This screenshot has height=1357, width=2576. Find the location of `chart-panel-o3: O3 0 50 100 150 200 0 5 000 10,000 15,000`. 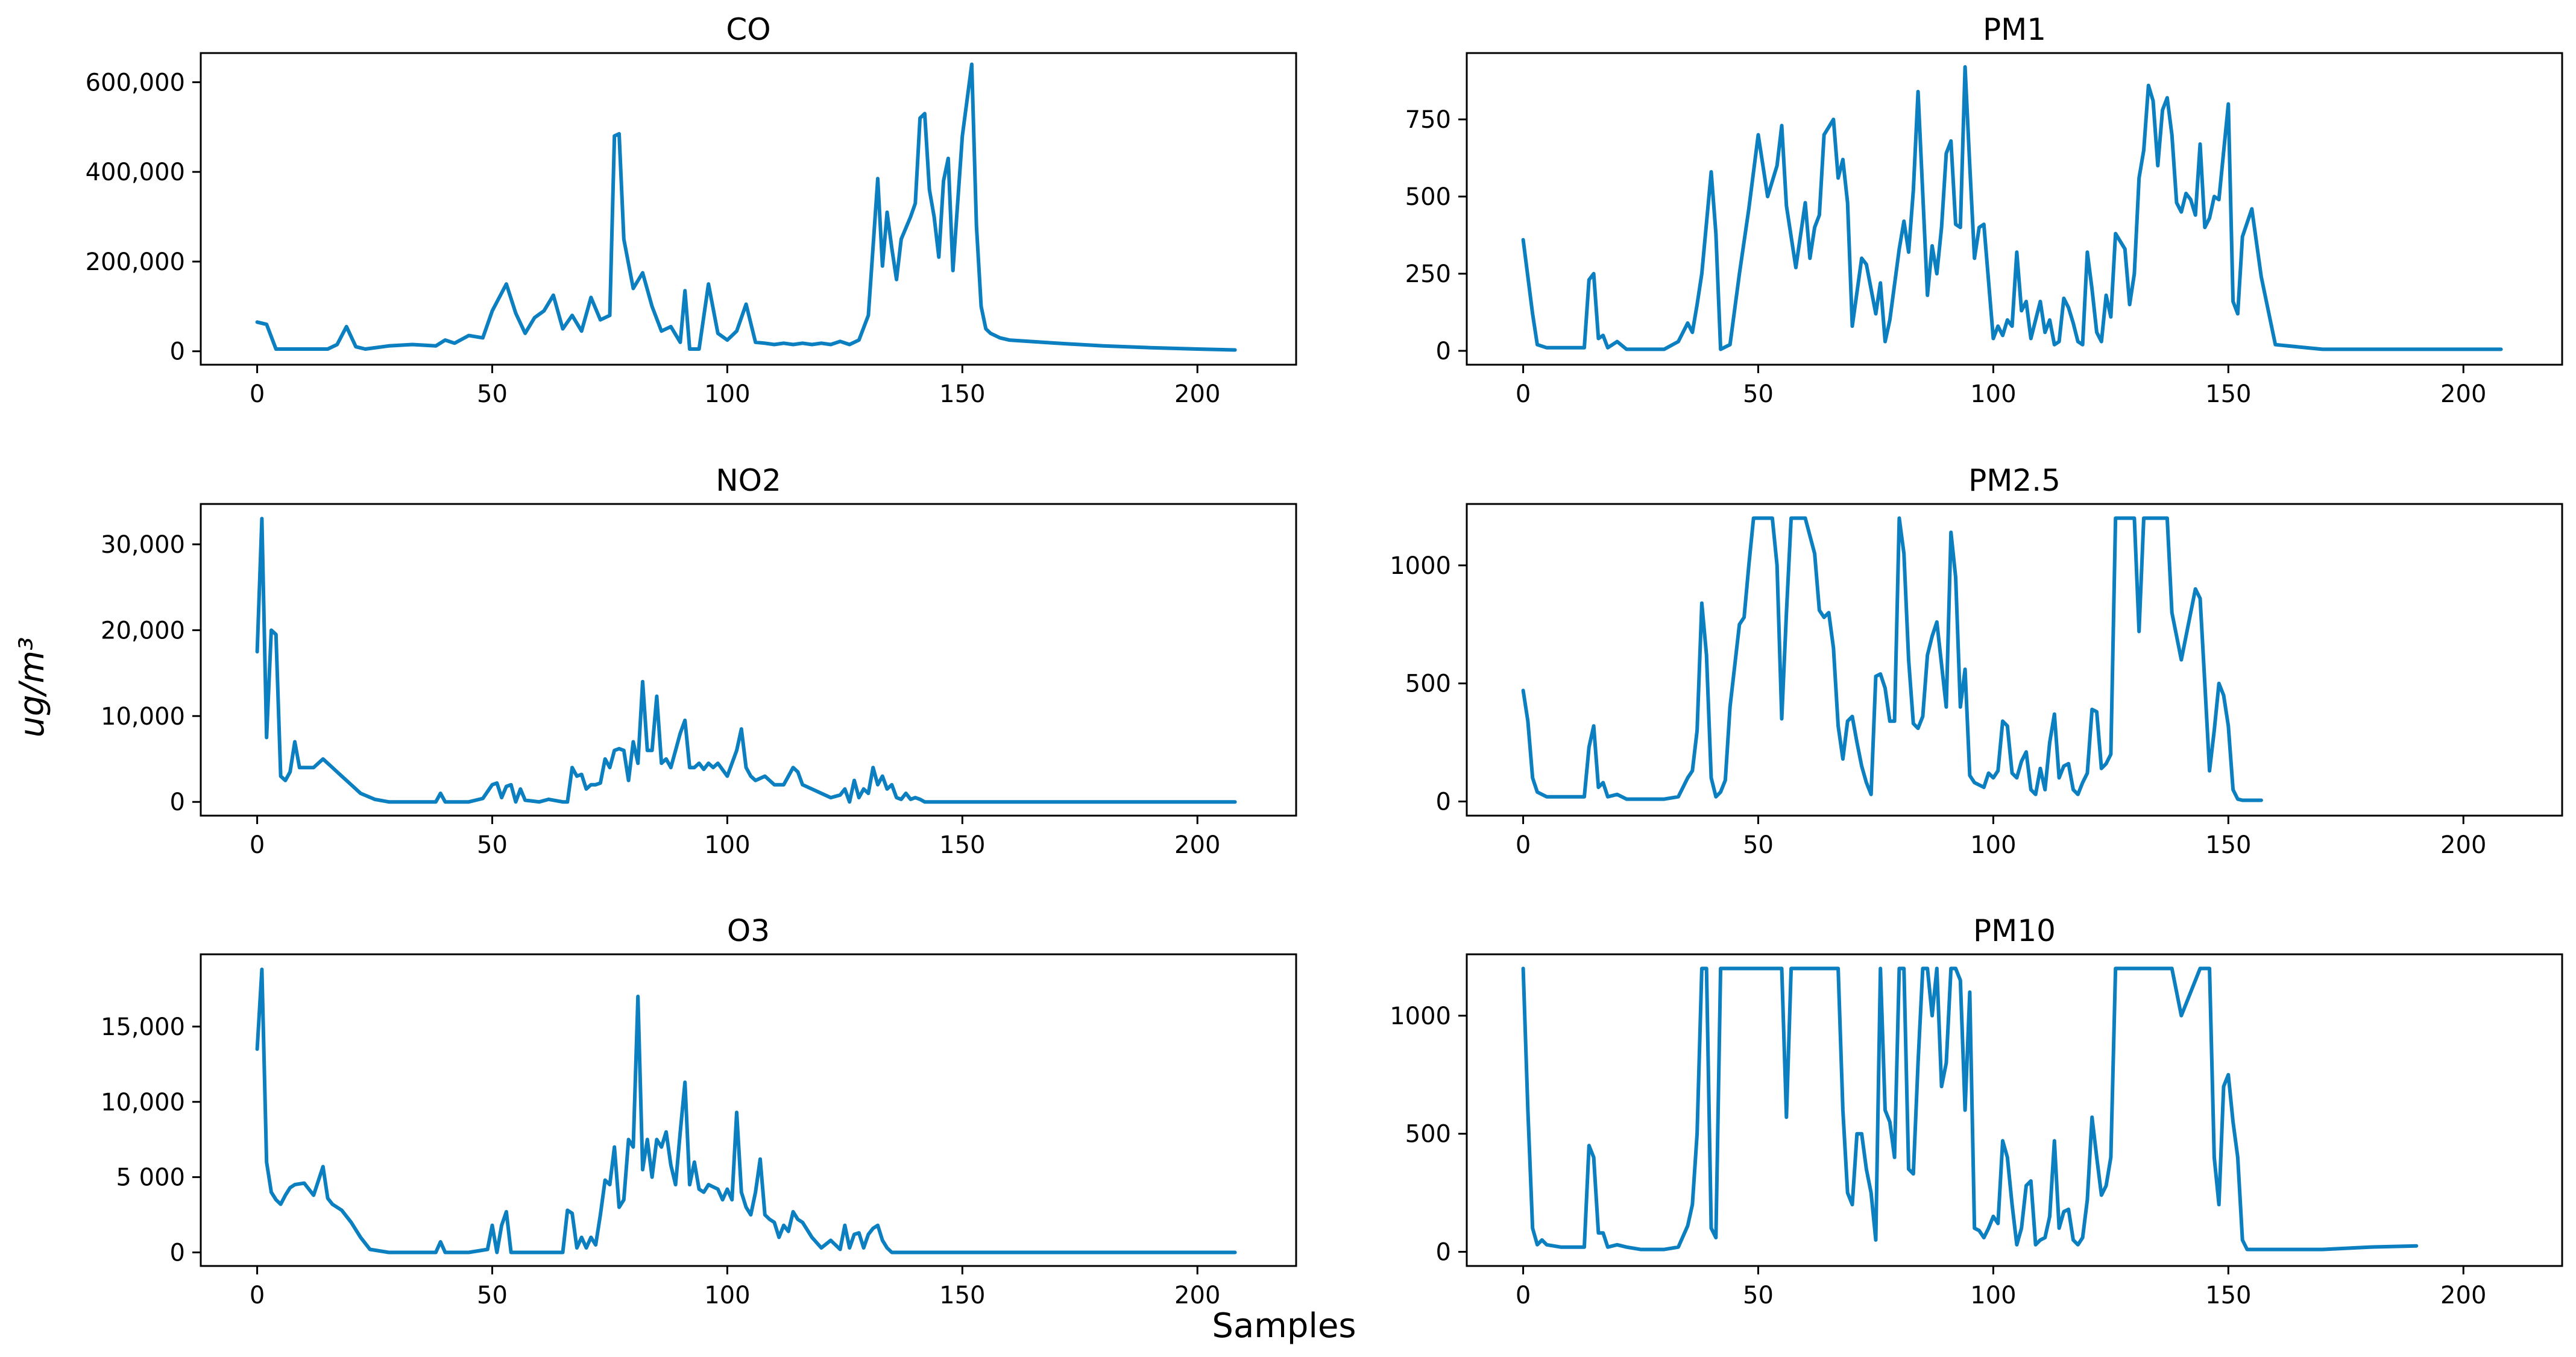

chart-panel-o3: O3 0 50 100 150 200 0 5 000 10,000 15,000 is located at coordinates (699, 1111).